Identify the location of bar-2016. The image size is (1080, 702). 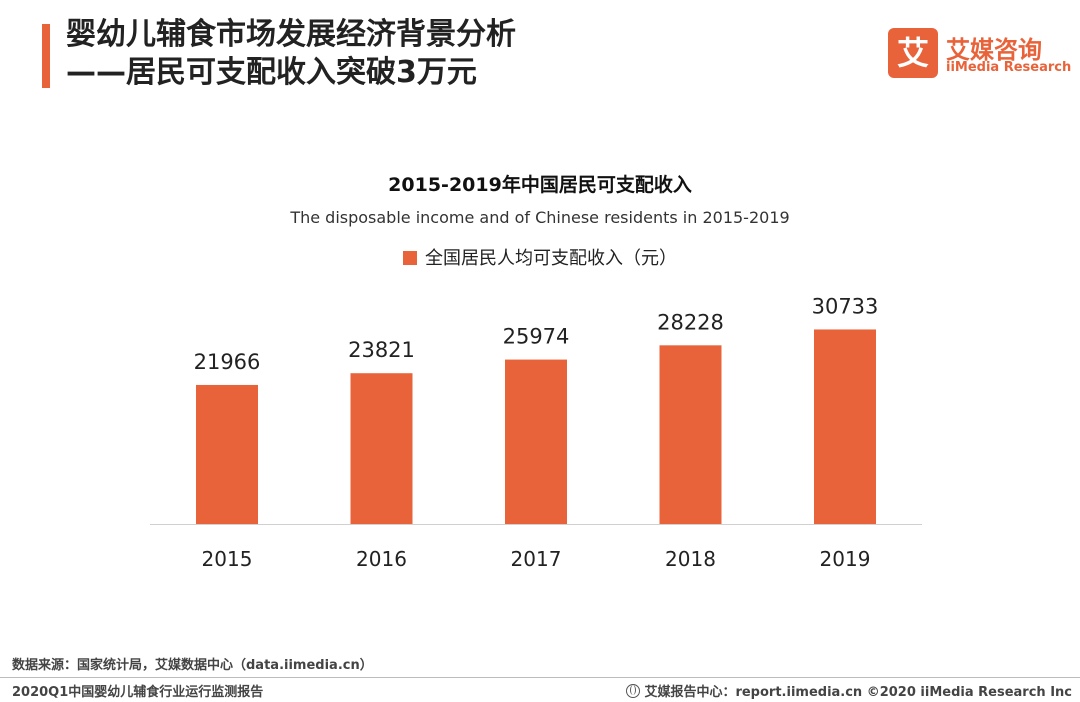
(381, 448).